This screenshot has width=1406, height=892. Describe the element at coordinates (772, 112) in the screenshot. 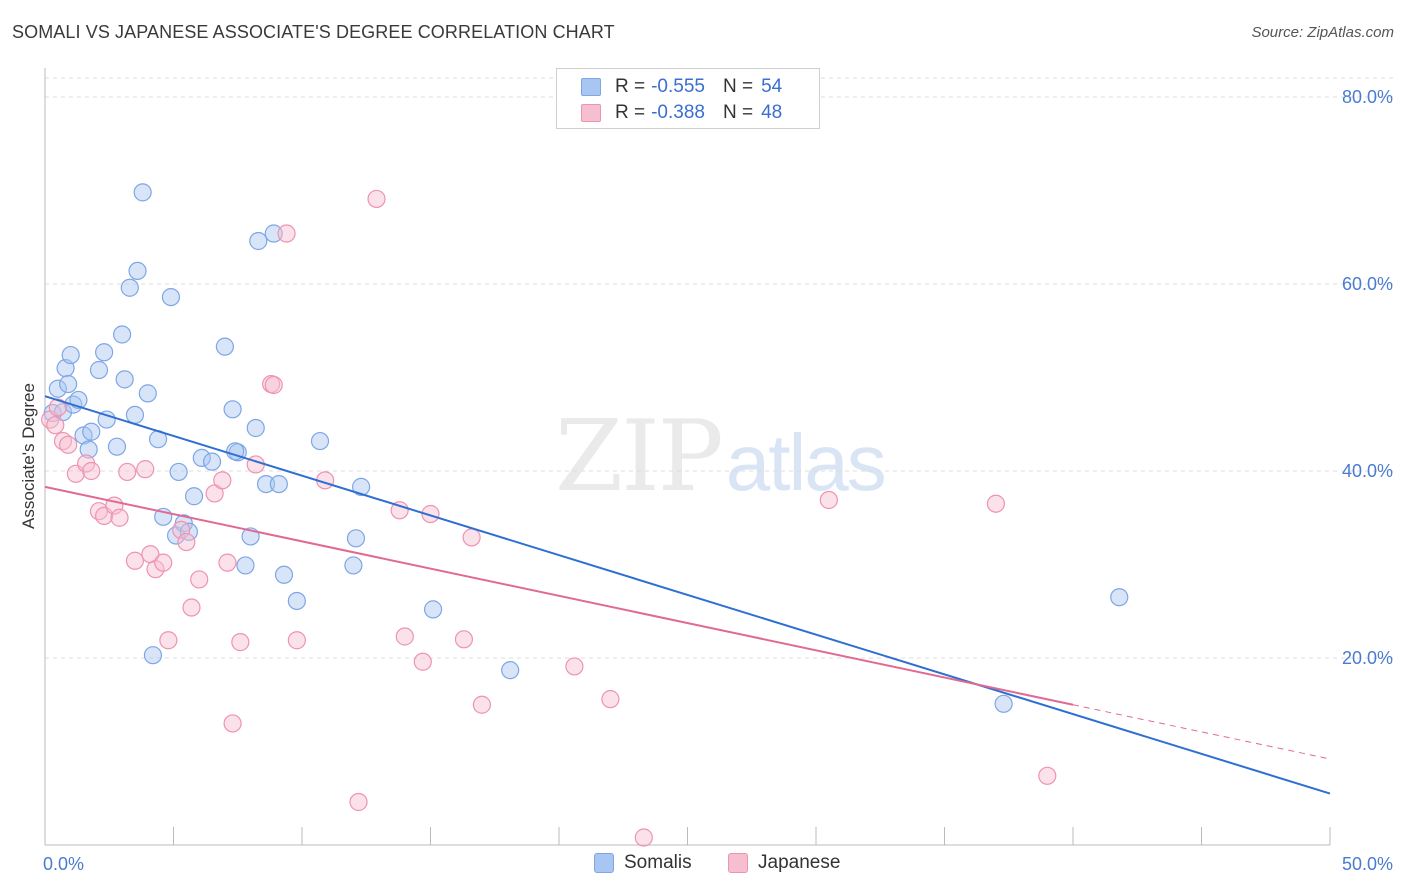

I see `n-value: 48` at that location.